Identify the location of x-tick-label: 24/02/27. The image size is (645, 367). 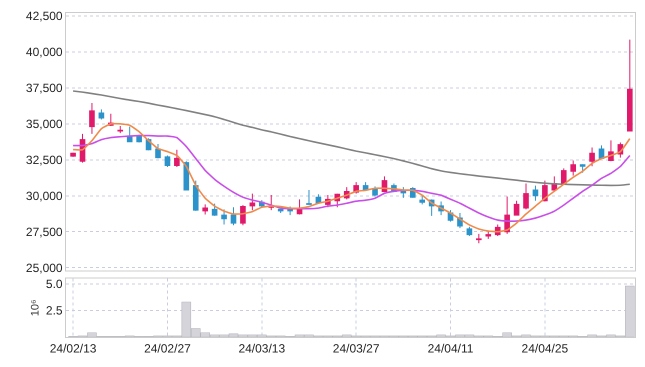
(168, 348).